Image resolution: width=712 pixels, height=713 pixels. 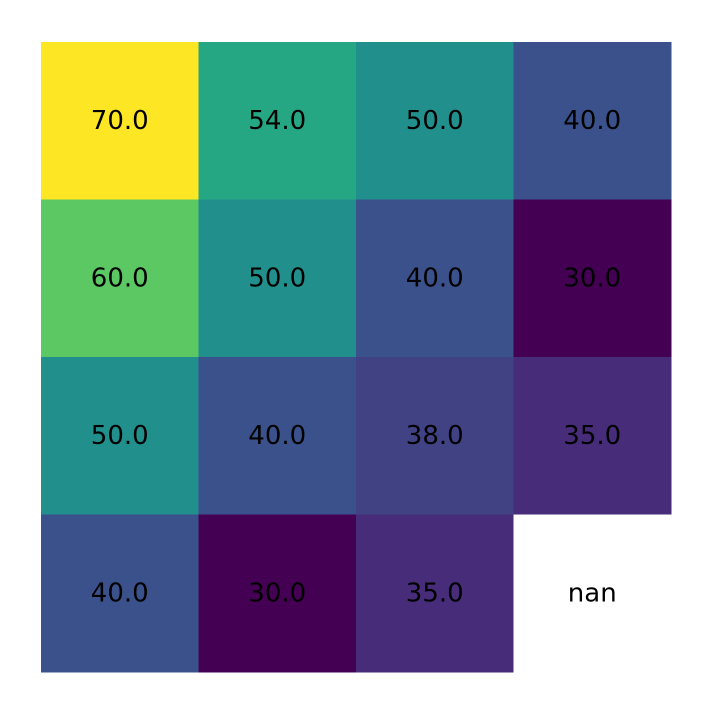 I want to click on heatmap-cell-label-r0-c1: 54.0, so click(x=277, y=121).